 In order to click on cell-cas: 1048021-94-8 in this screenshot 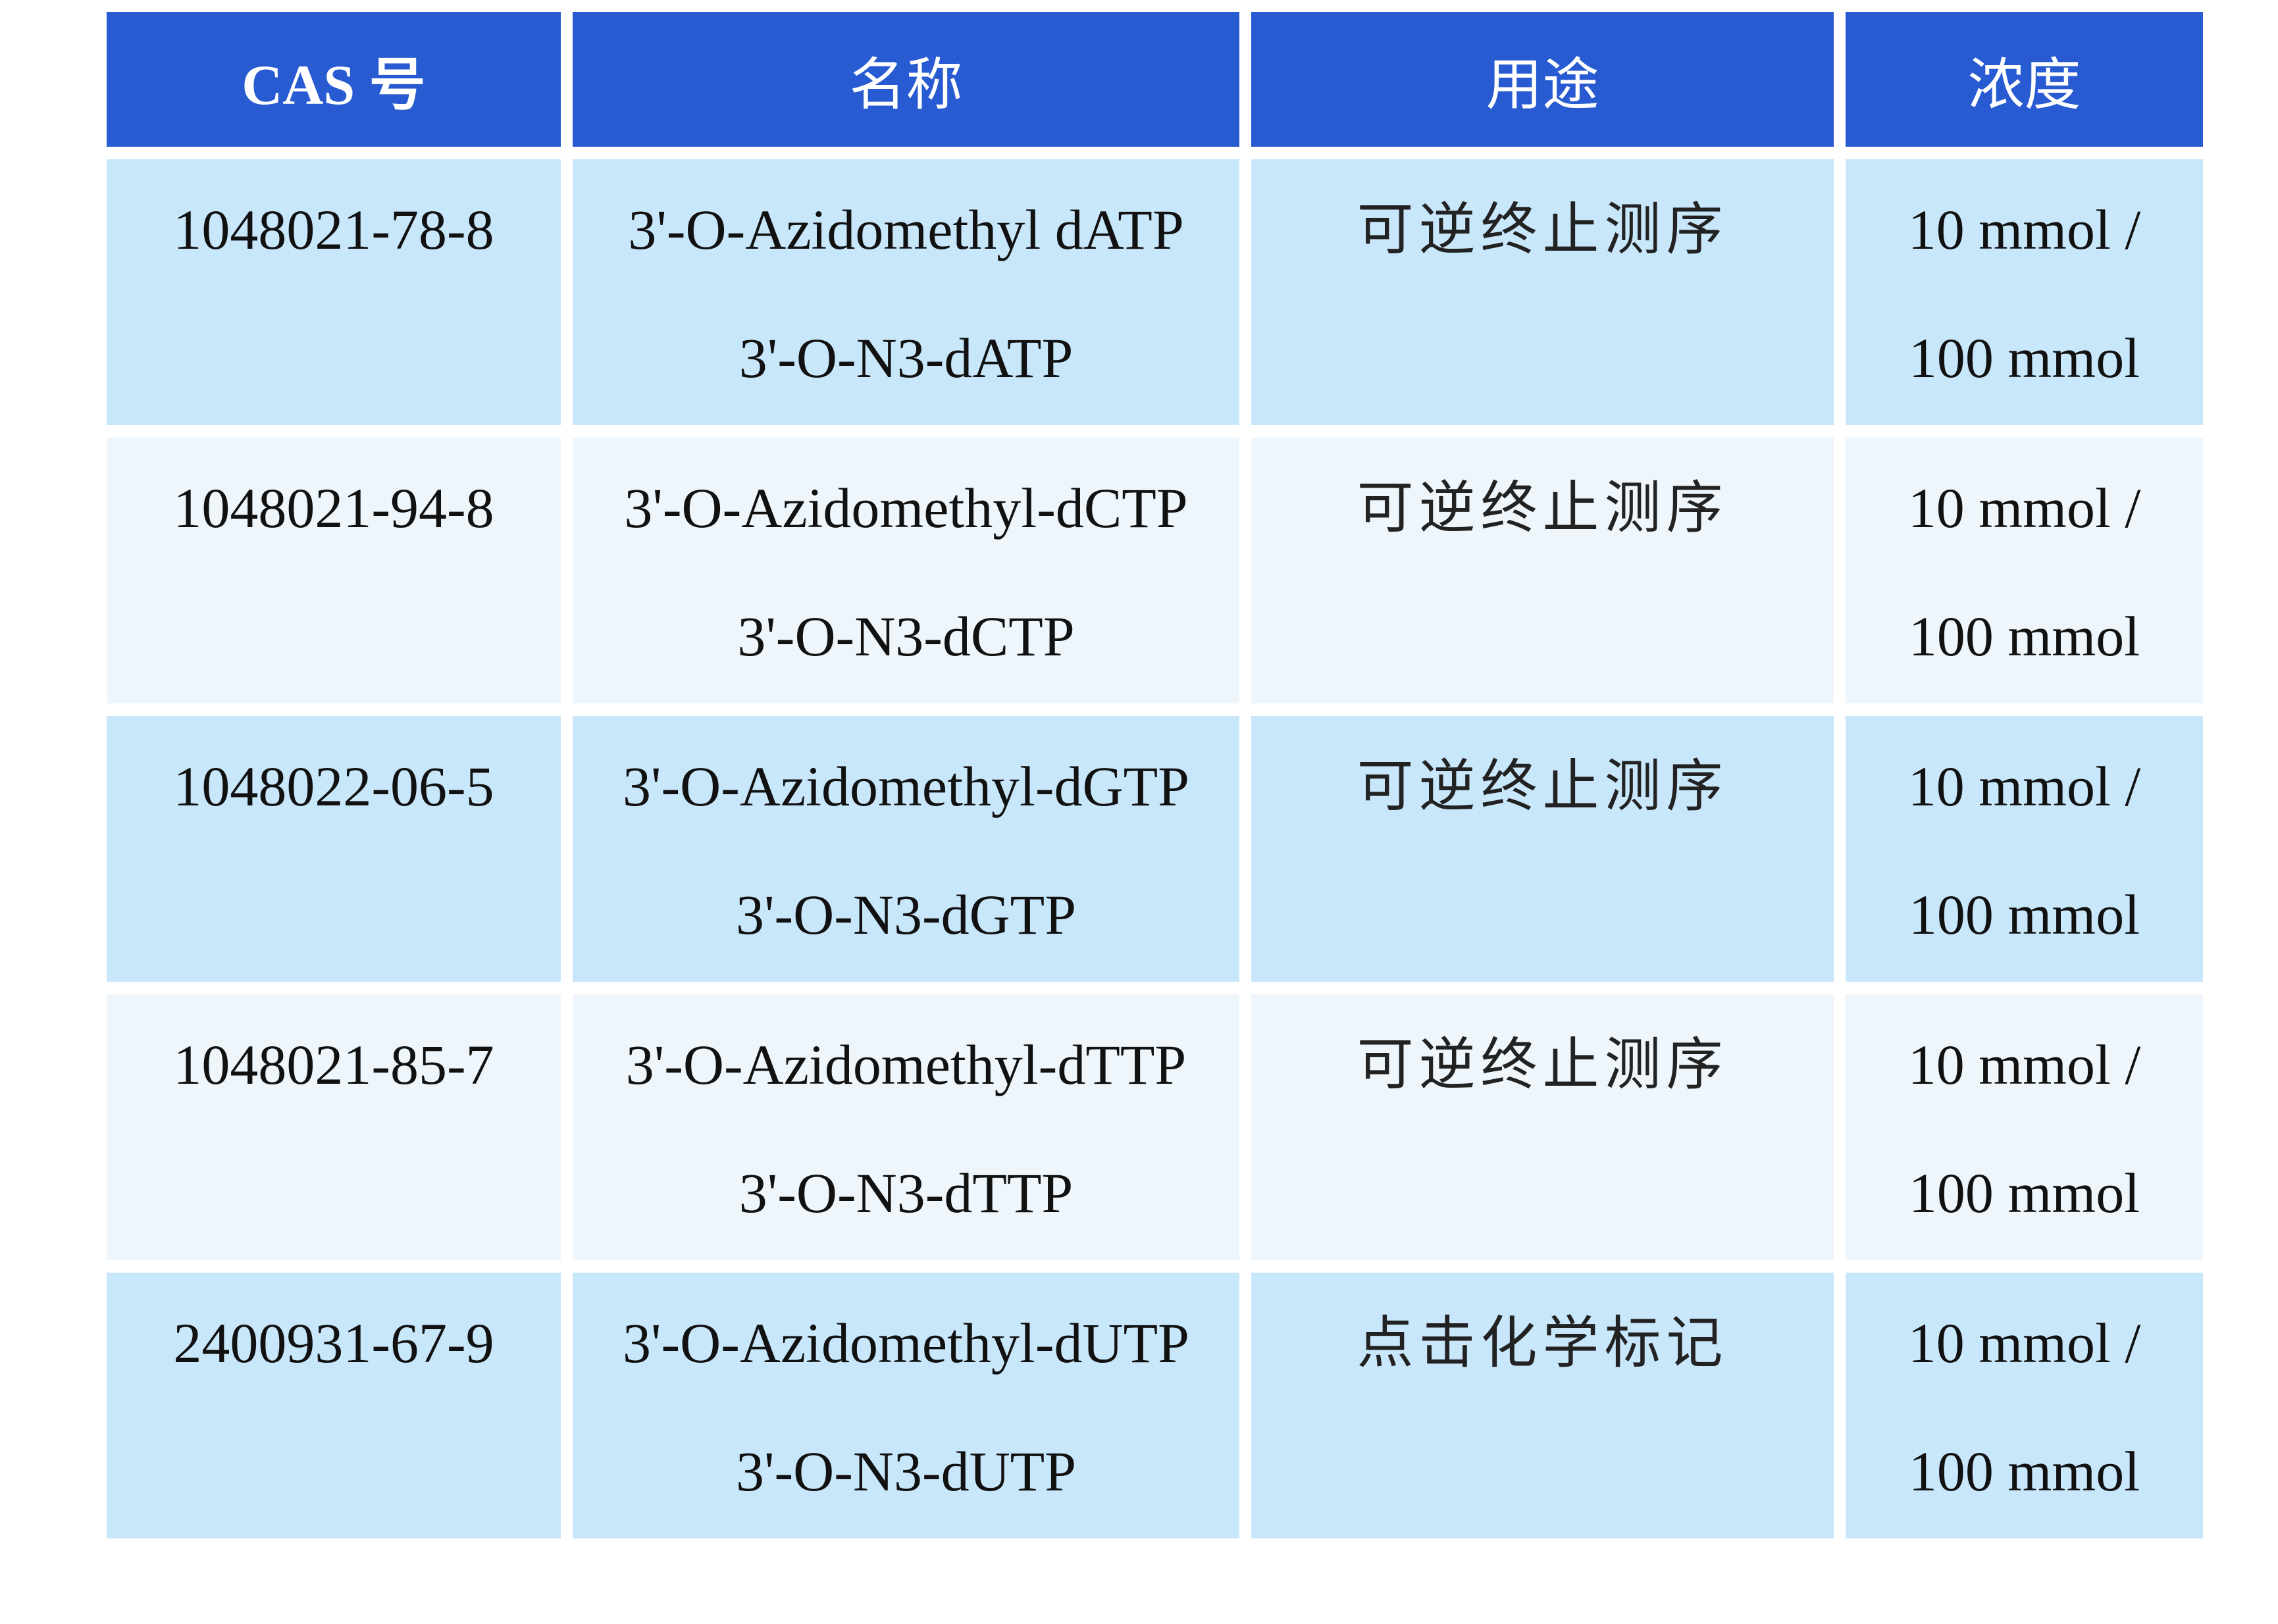, I will do `click(333, 508)`.